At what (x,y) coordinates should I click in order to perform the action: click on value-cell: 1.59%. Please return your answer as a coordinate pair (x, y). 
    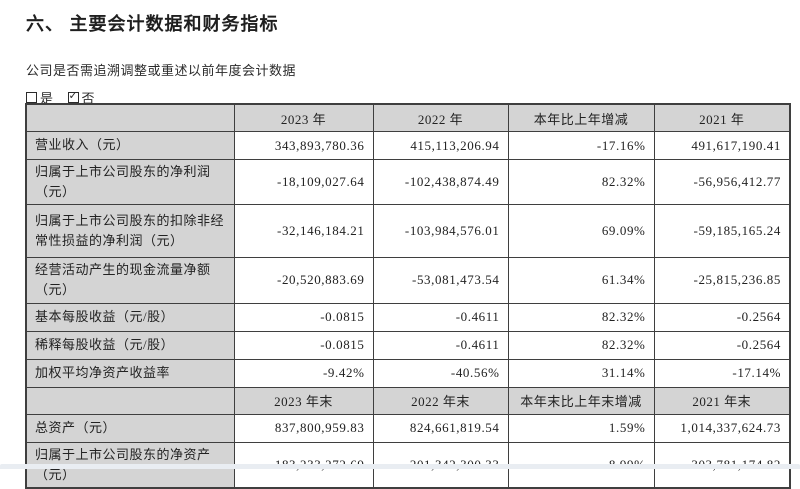
    Looking at the image, I should click on (581, 428).